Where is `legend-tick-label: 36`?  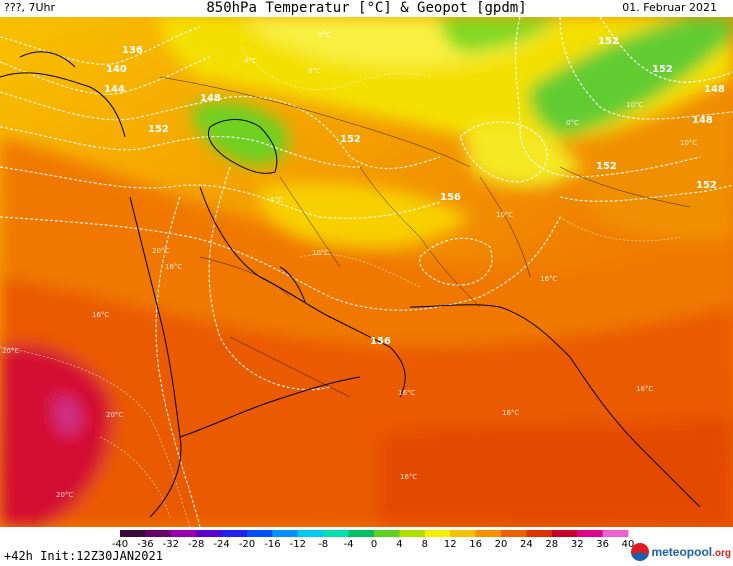
legend-tick-label: 36 is located at coordinates (602, 543).